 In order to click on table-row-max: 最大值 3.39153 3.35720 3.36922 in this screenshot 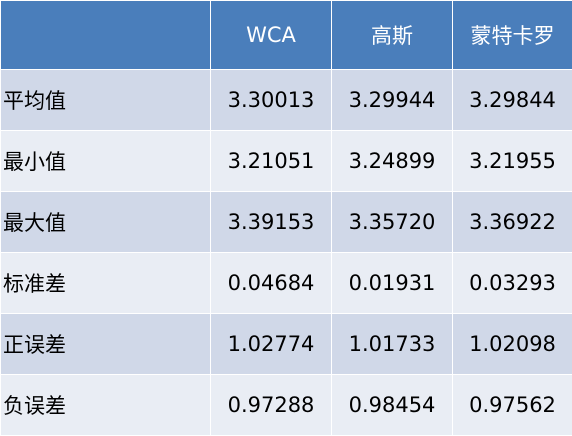, I will do `click(286, 222)`.